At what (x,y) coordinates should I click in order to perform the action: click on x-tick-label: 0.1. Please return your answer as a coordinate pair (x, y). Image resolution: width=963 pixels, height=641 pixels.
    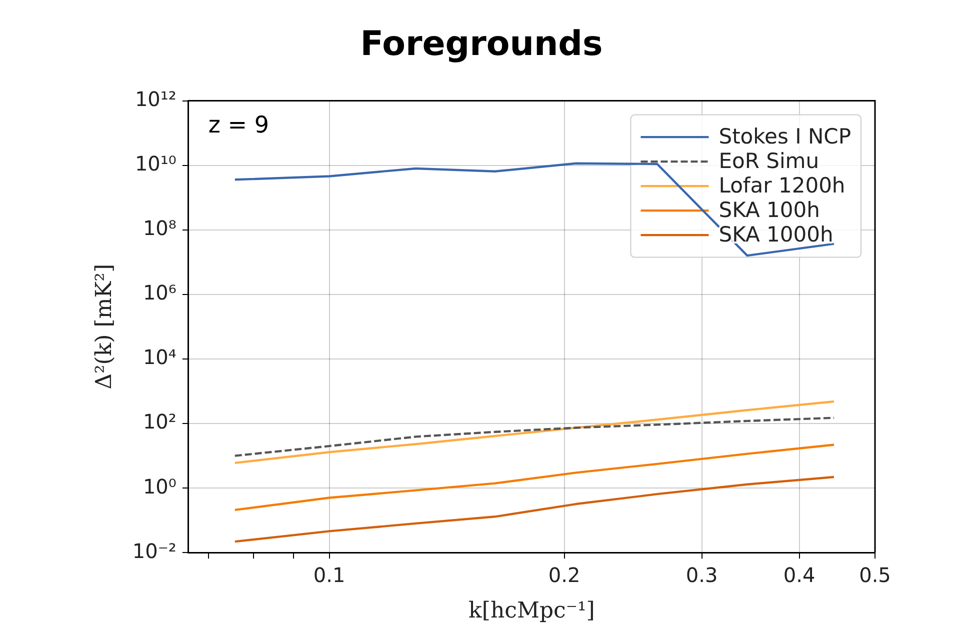
    Looking at the image, I should click on (329, 574).